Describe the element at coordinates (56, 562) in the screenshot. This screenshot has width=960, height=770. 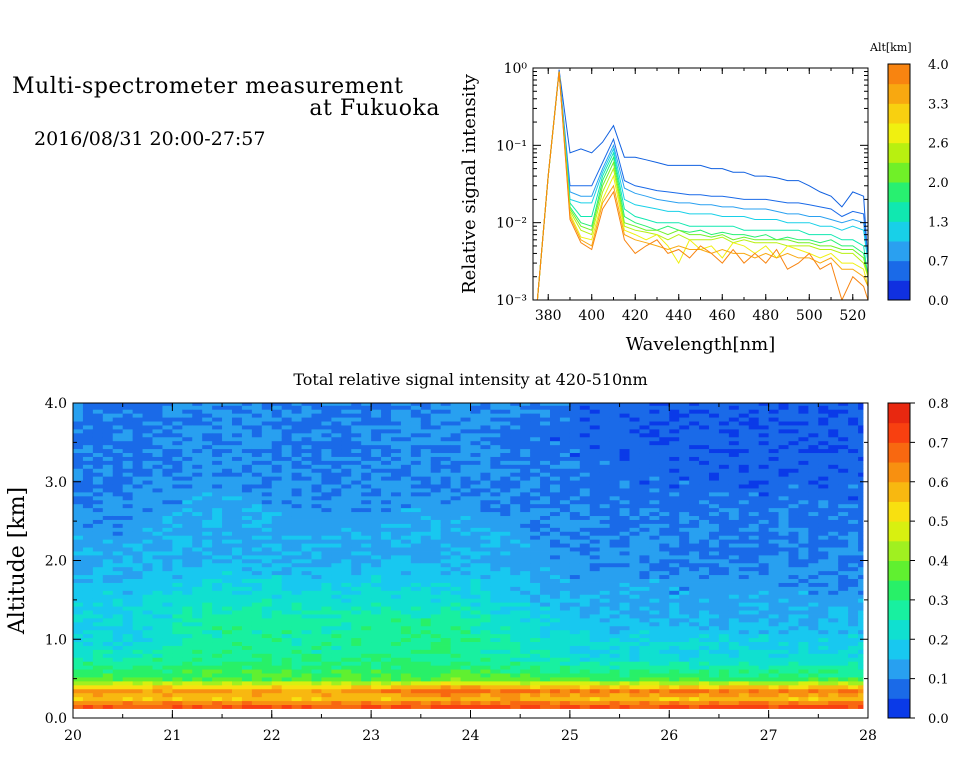
I see `heatmap-y-tick-label-2: 2.0` at that location.